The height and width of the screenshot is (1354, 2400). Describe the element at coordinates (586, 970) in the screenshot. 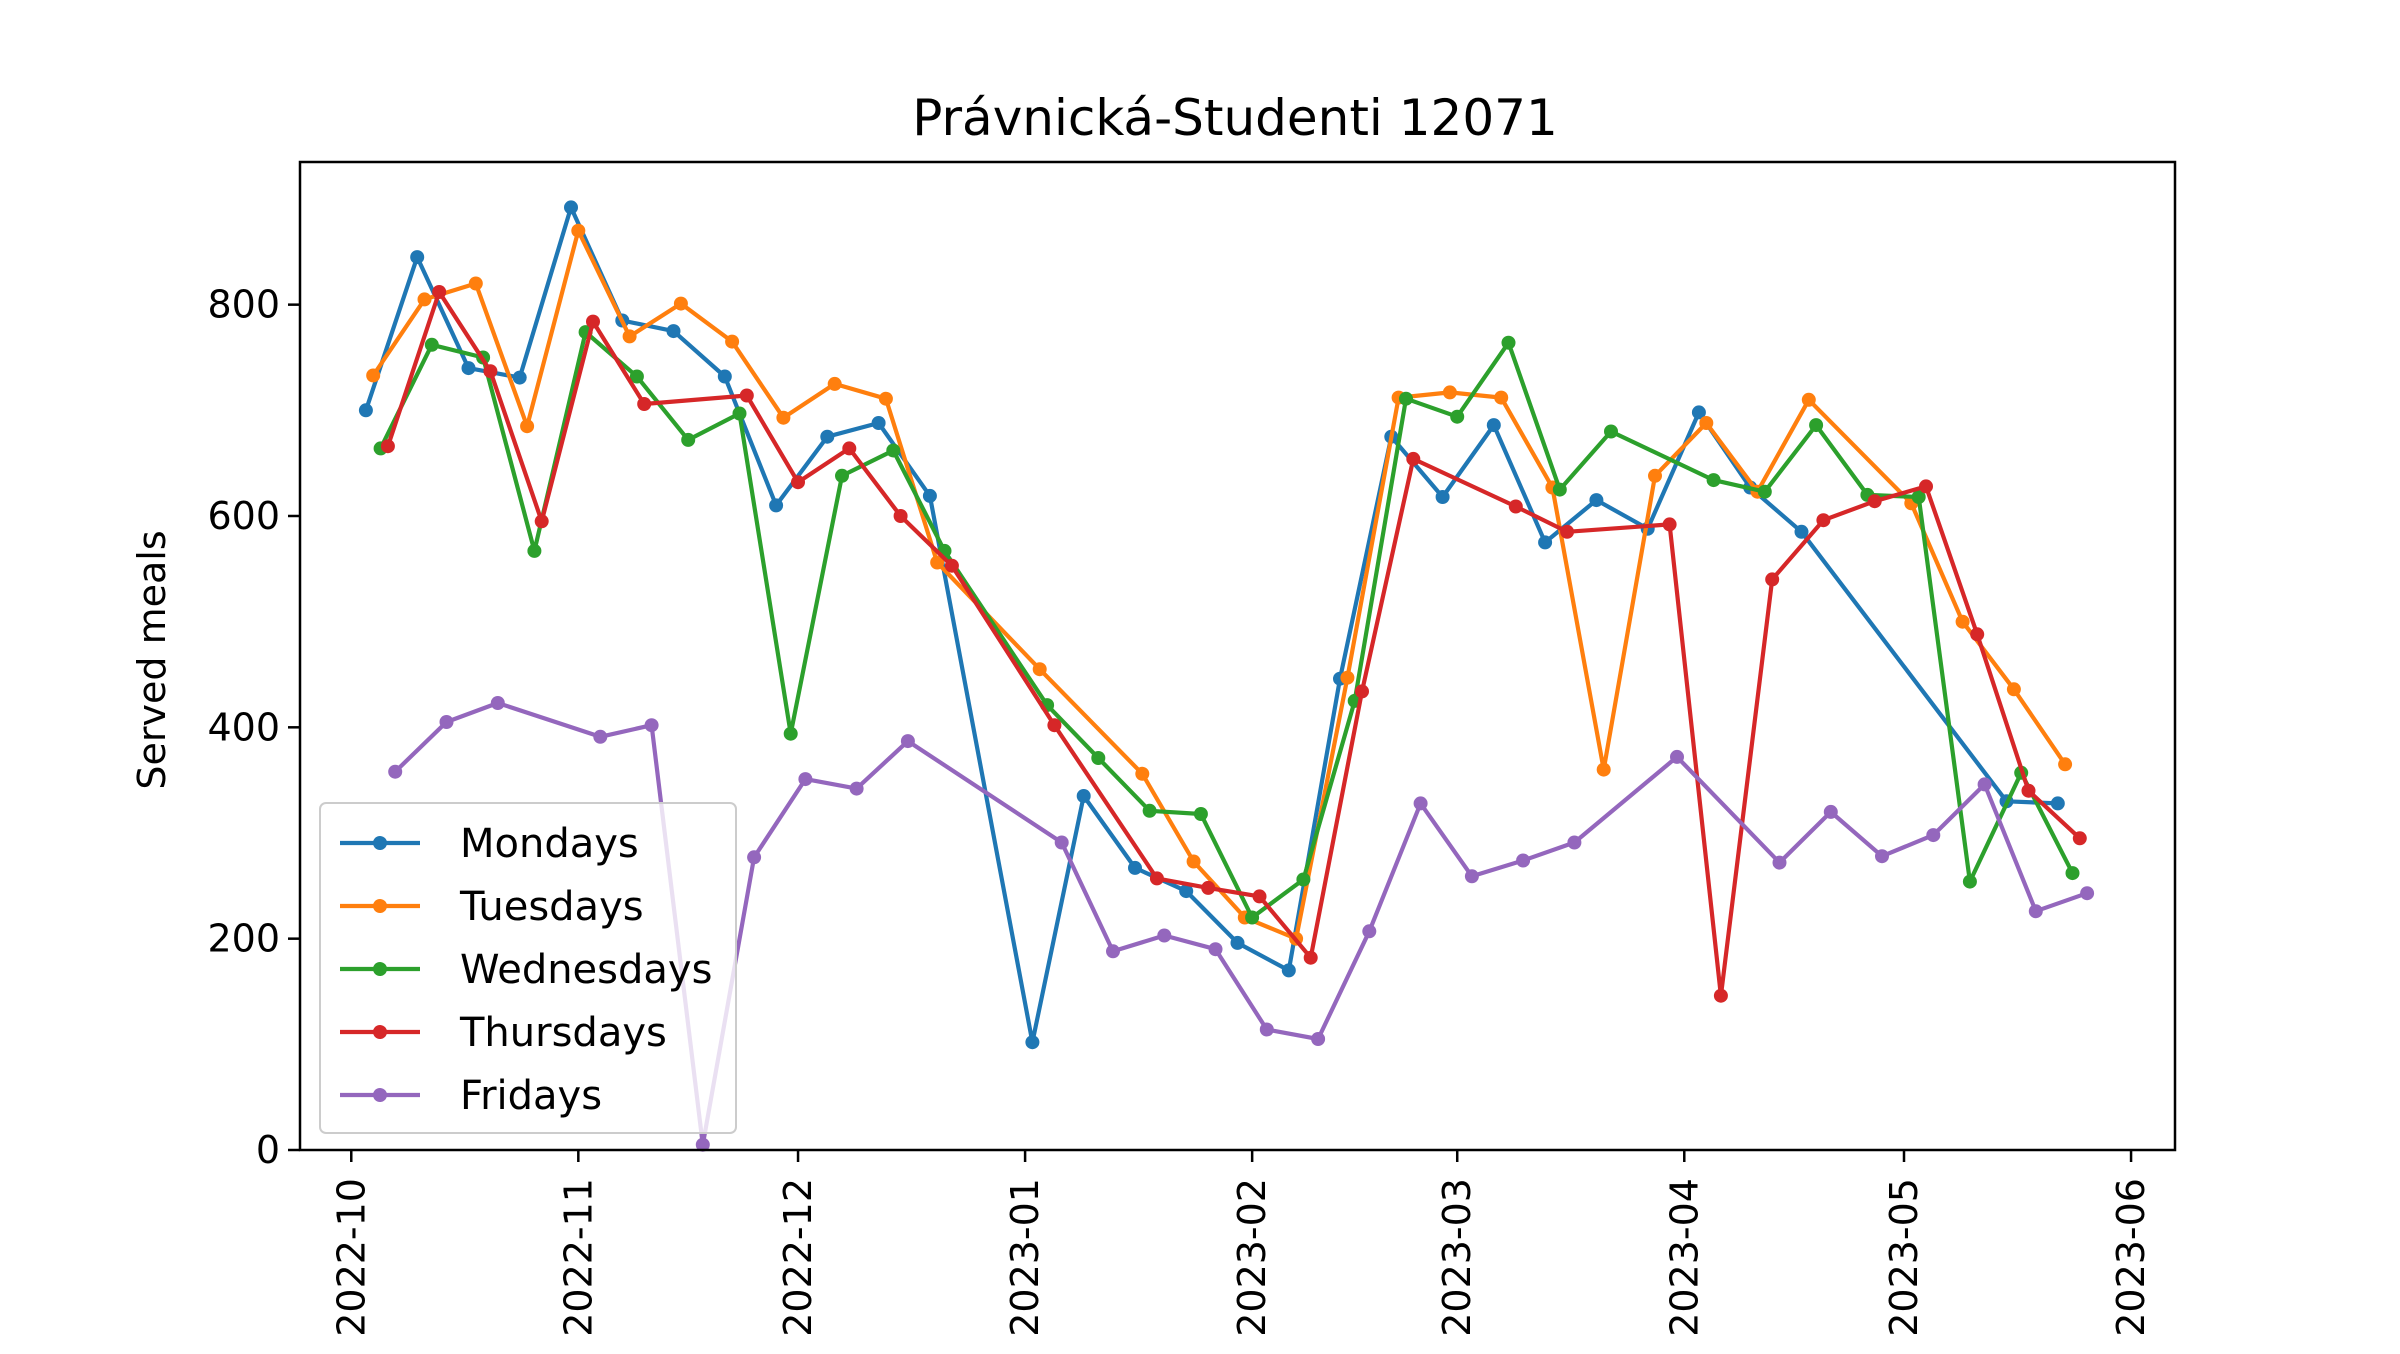

I see `legend-label: Wednesdays` at that location.